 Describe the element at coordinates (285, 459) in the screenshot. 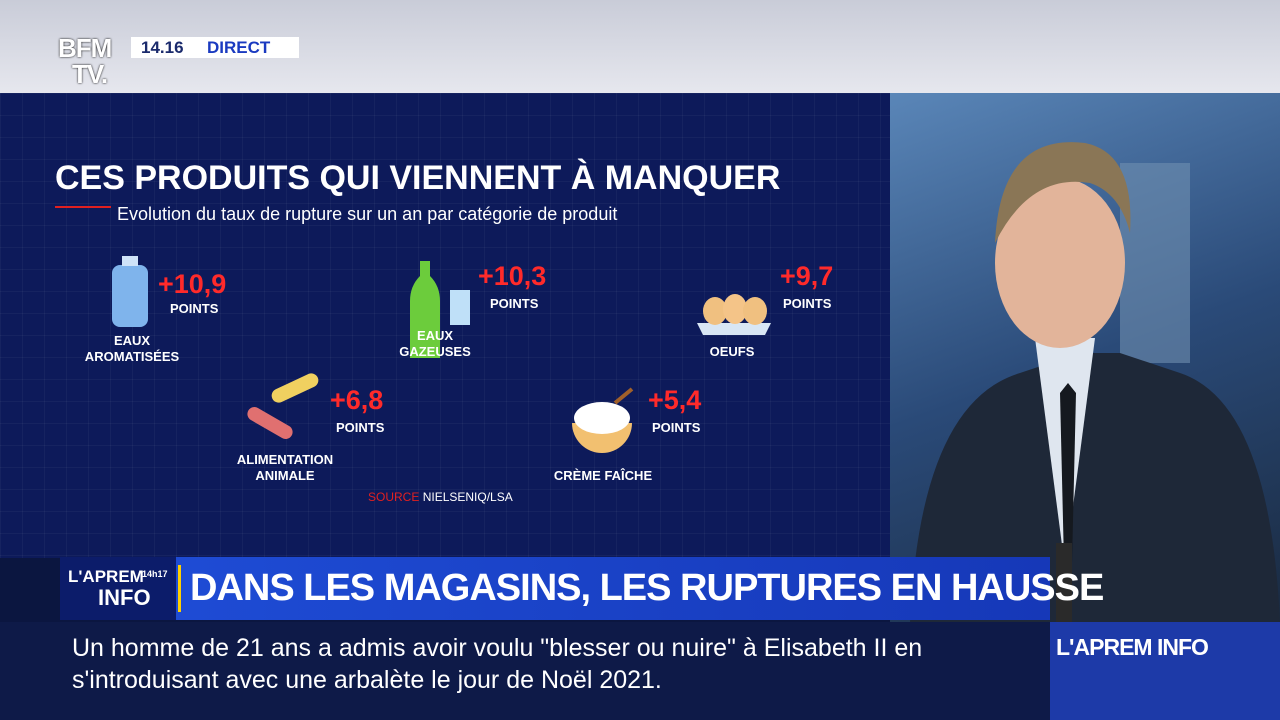

I see `item-label: ALIMENTATION` at that location.